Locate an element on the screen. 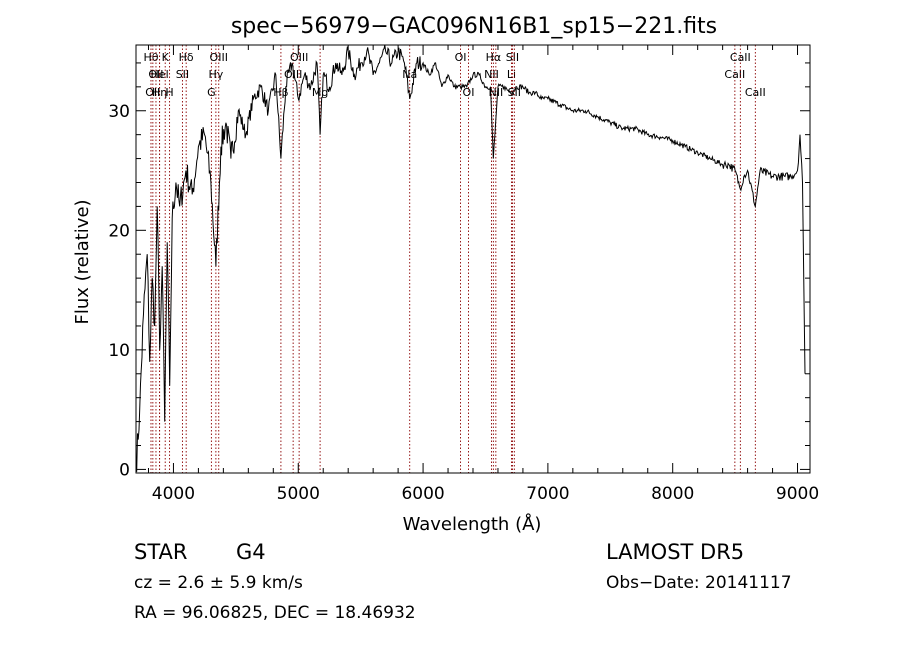 Image resolution: width=900 pixels, height=649 pixels. line-label-20: Hα is located at coordinates (494, 57).